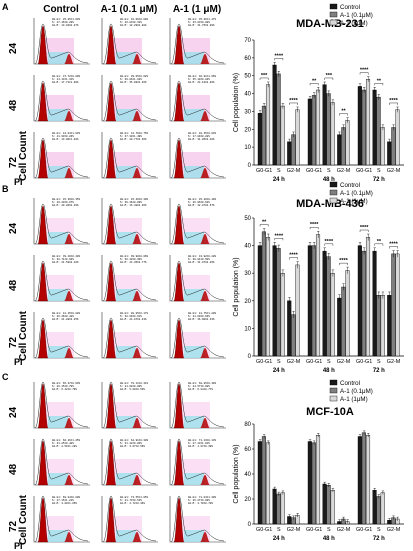 The image size is (413, 551). I want to click on y-tick-label: 60, so click(247, 450).